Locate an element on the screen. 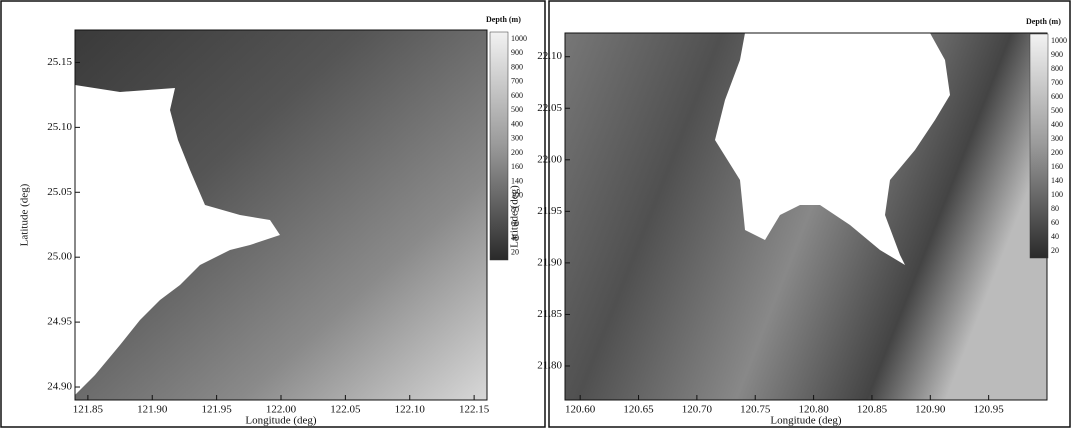 Image resolution: width=1071 pixels, height=428 pixels. x-tick-label: 120.85 is located at coordinates (872, 410).